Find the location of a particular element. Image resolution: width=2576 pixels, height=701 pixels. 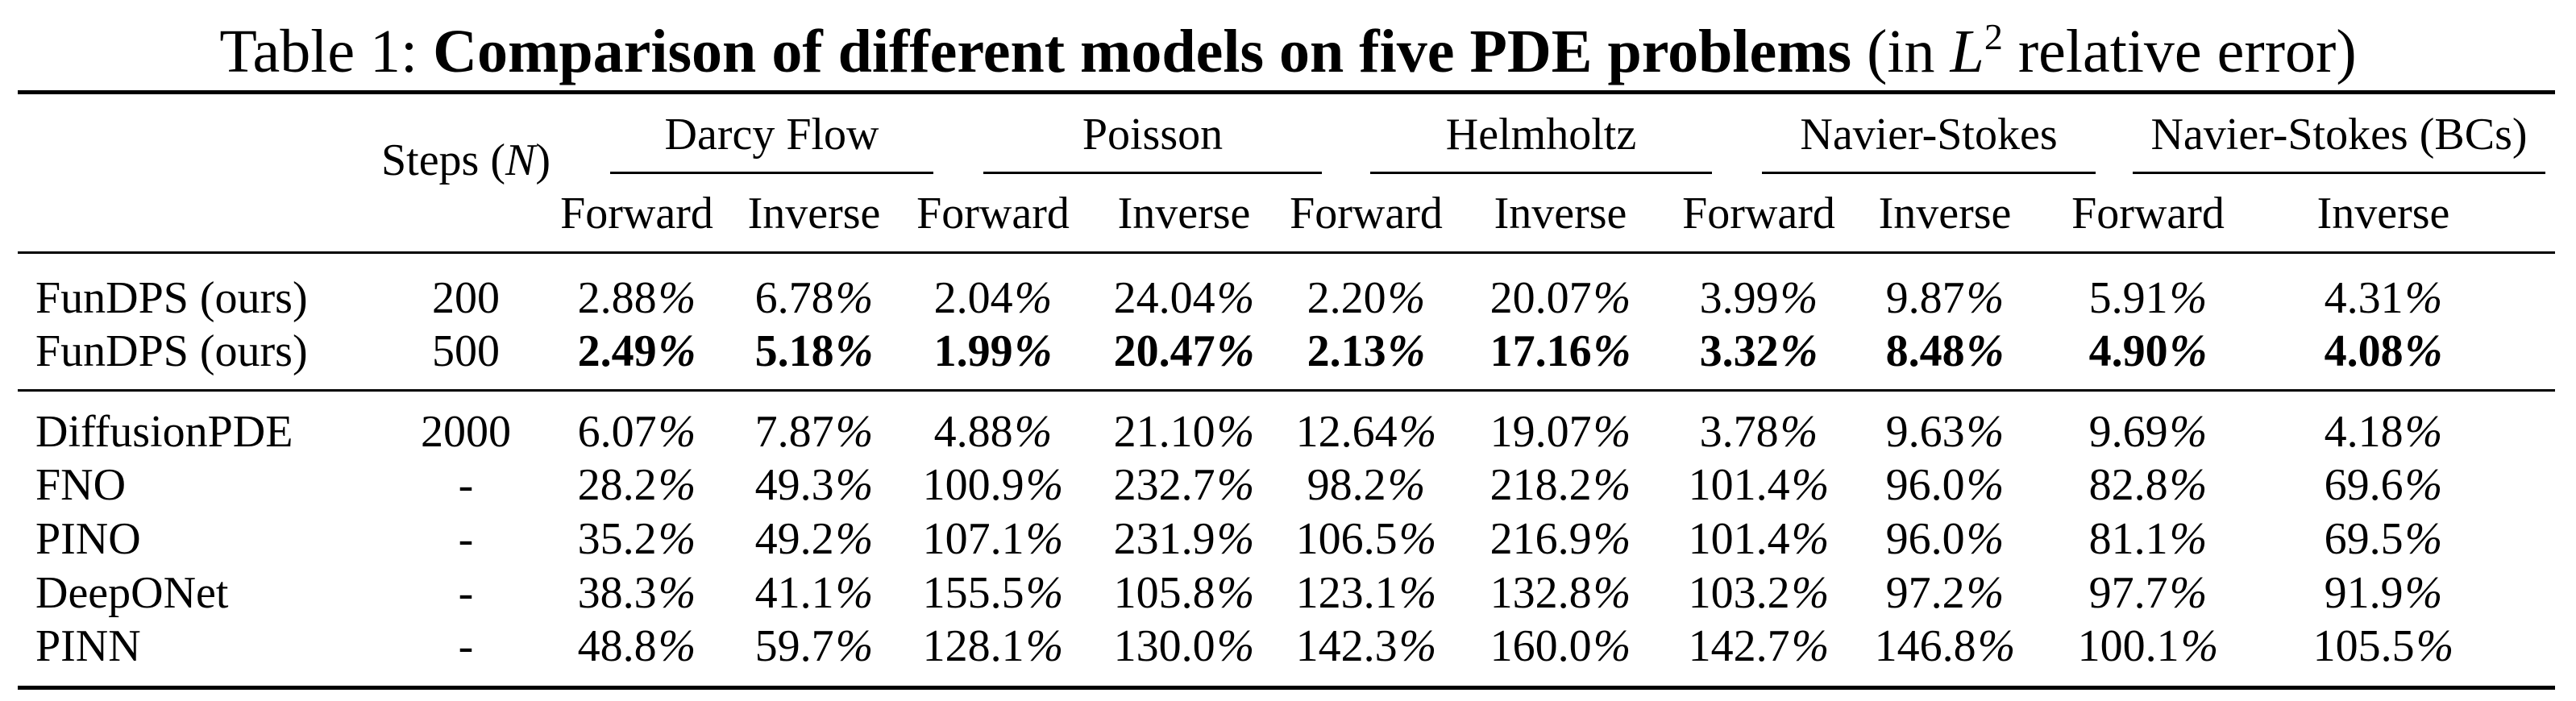

error-value: 41.1% is located at coordinates (814, 593).